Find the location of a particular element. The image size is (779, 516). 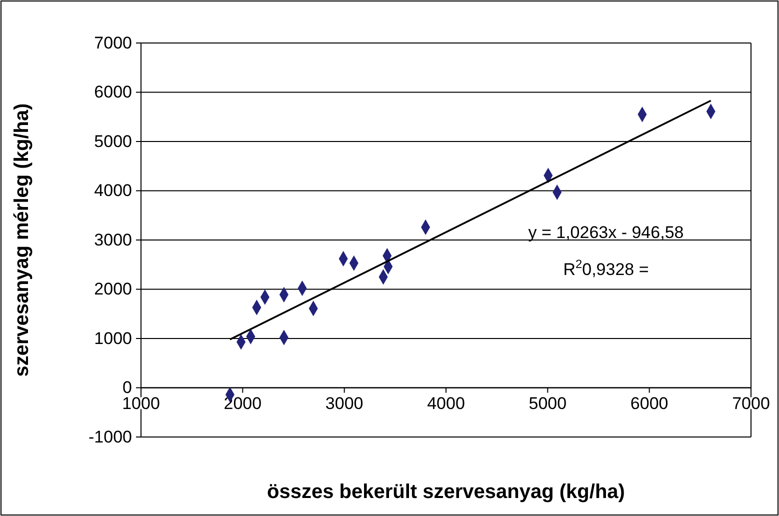

x-tick-label: 4000 is located at coordinates (446, 403).